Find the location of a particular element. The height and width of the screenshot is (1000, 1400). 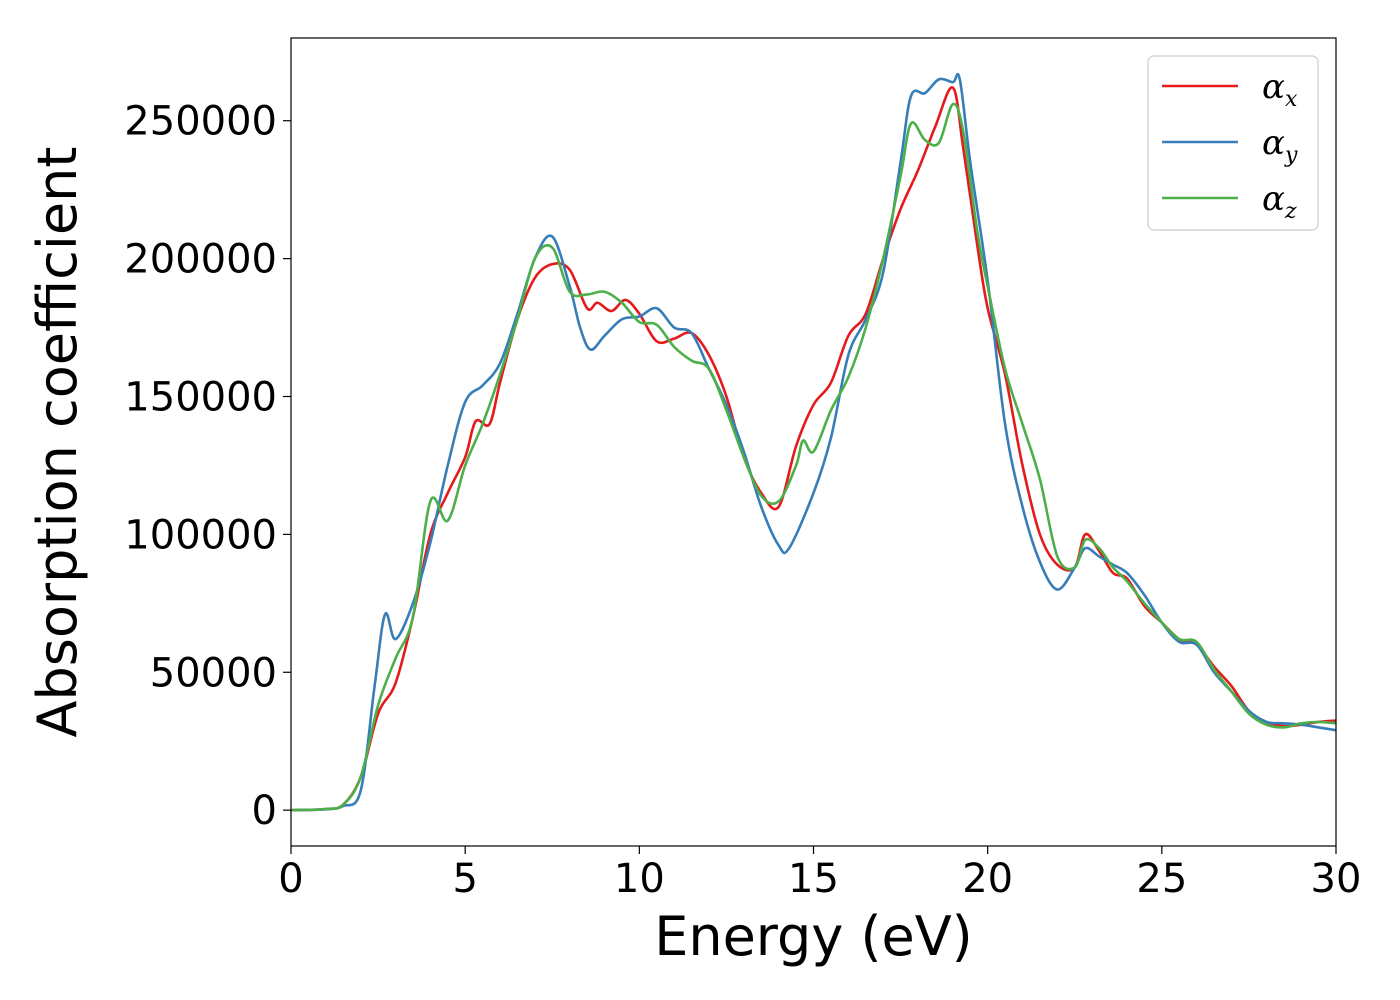

legend: αx αy αz is located at coordinates (1233, 143).